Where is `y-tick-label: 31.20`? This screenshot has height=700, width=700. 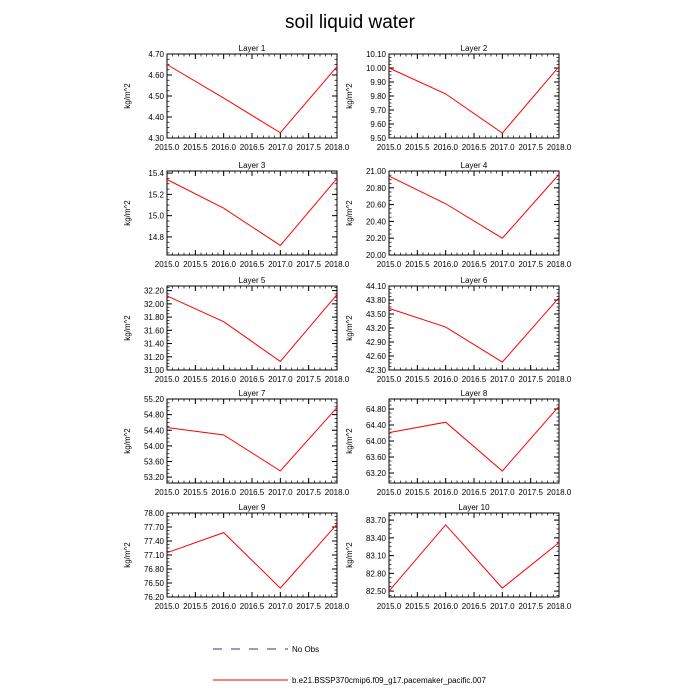
y-tick-label: 31.20 is located at coordinates (154, 357).